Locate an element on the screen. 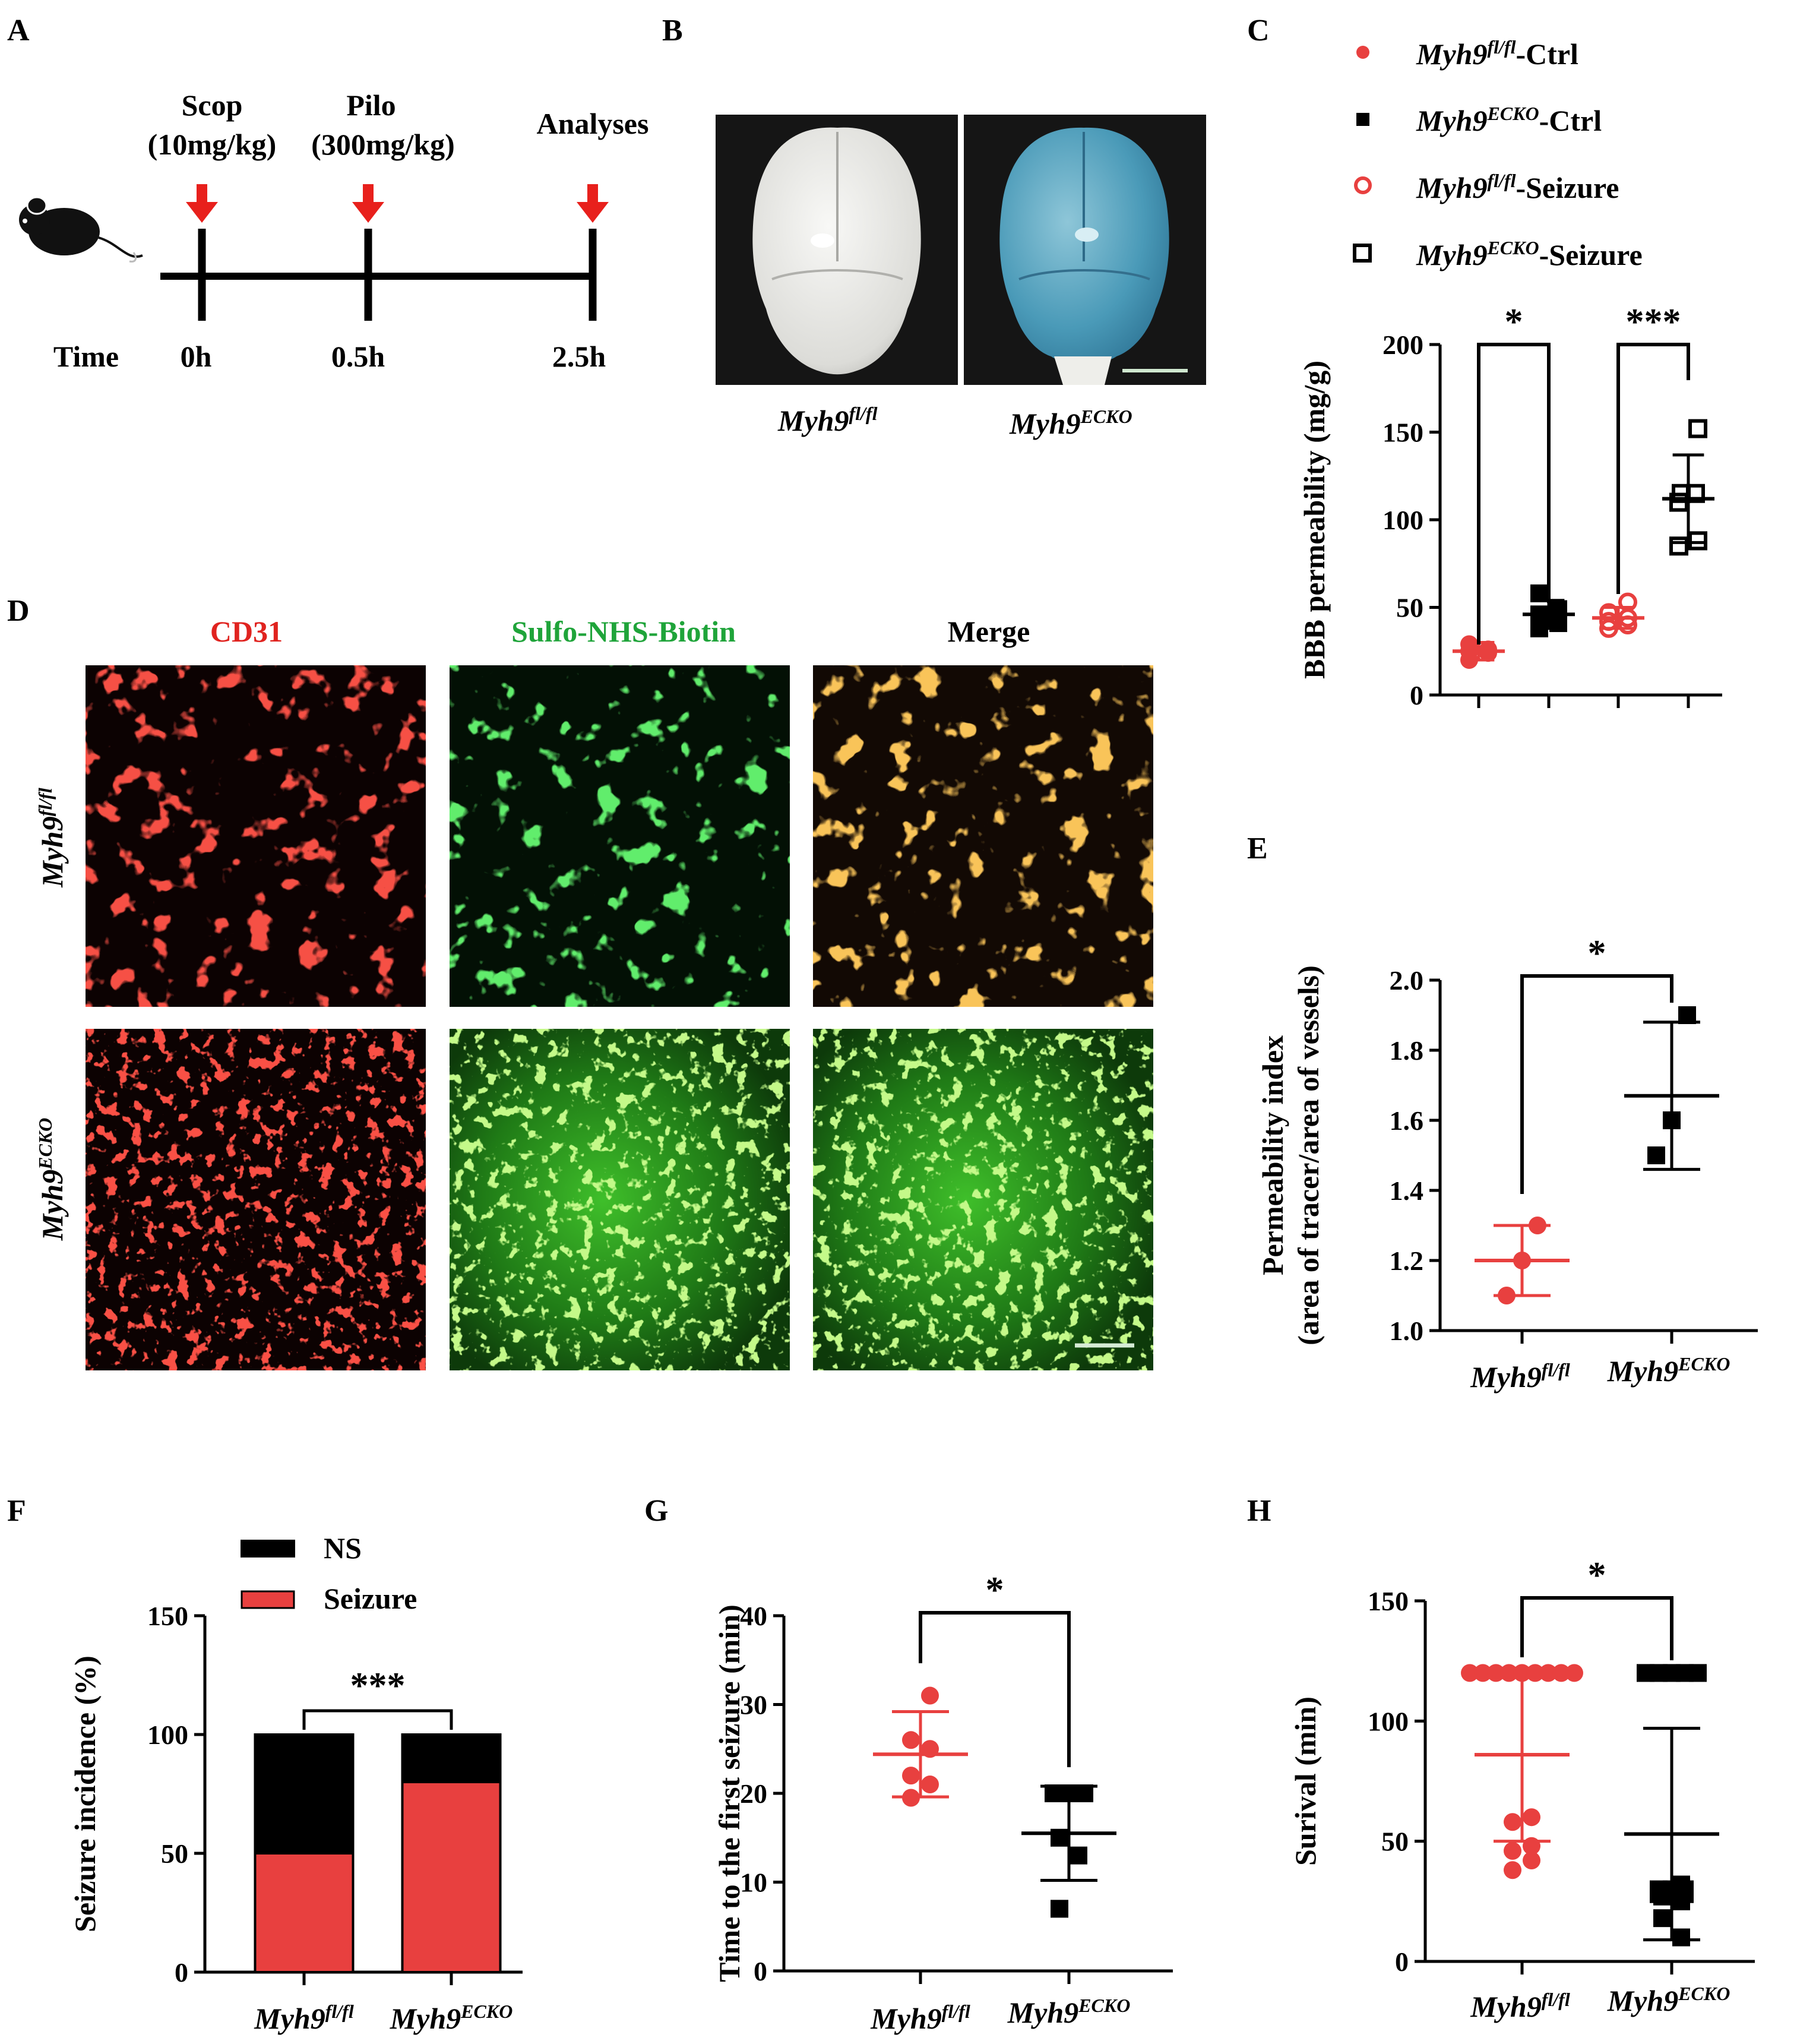 The image size is (1797, 2044). column-title-sulfo: Sulfo-NHS-Biotin is located at coordinates (624, 632).